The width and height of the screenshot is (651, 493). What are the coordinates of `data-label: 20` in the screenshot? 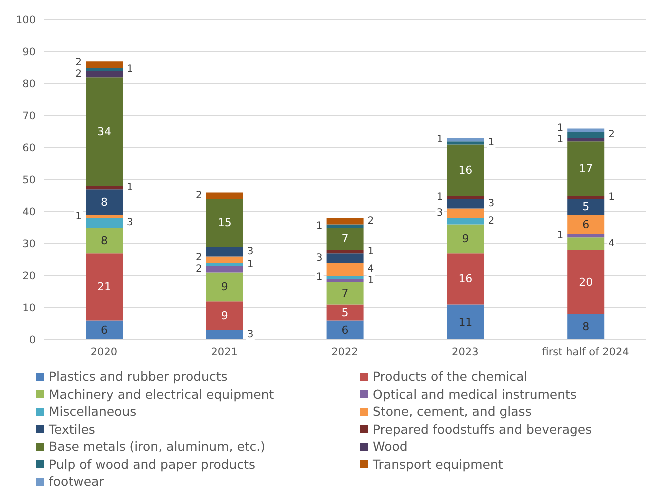 It's located at (586, 282).